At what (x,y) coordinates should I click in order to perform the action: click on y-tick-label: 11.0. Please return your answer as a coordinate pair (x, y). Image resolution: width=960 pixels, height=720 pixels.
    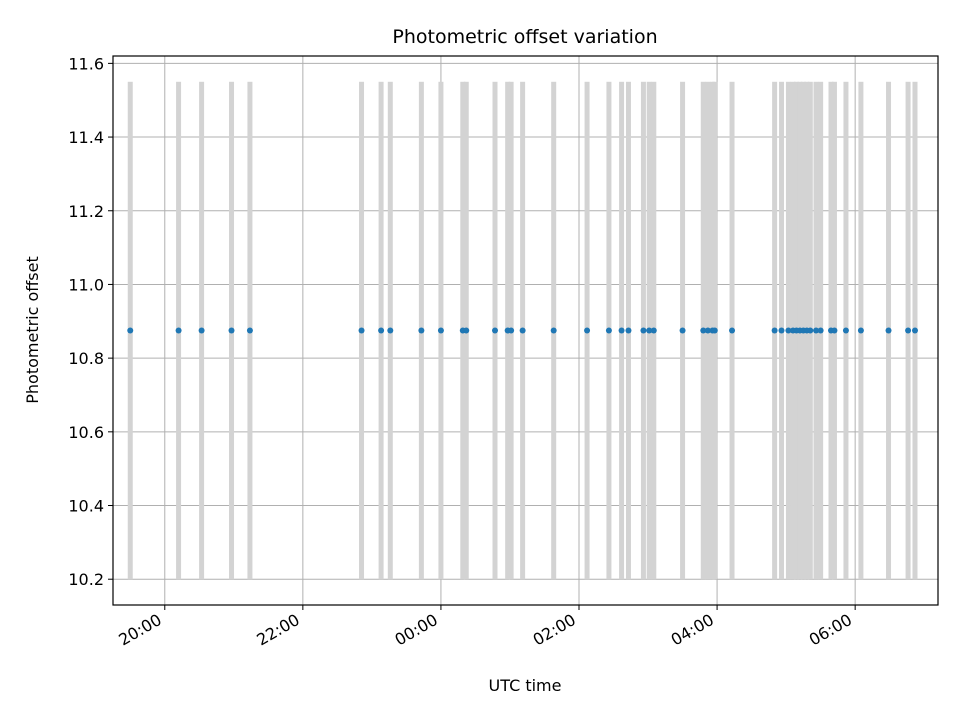
    Looking at the image, I should click on (86, 284).